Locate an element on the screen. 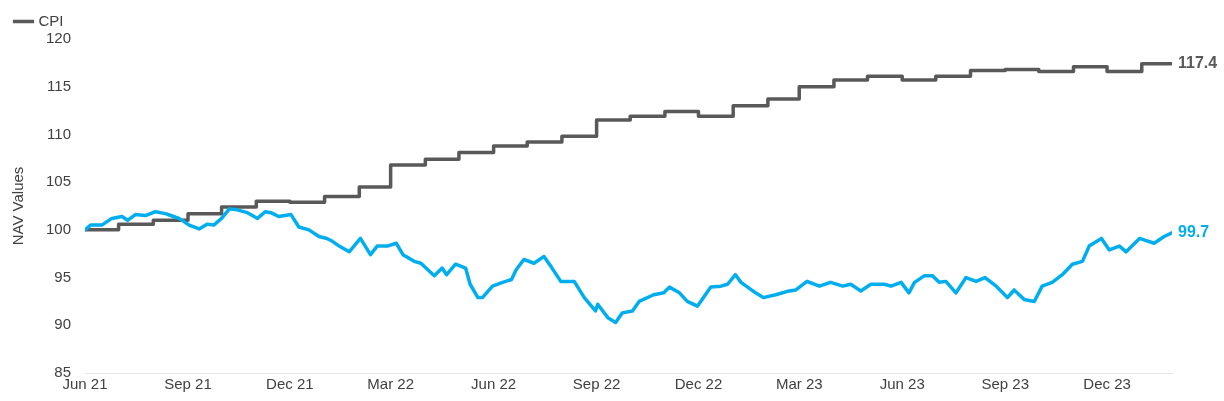 Image resolution: width=1224 pixels, height=401 pixels. y-tick-label: 90 is located at coordinates (63, 324).